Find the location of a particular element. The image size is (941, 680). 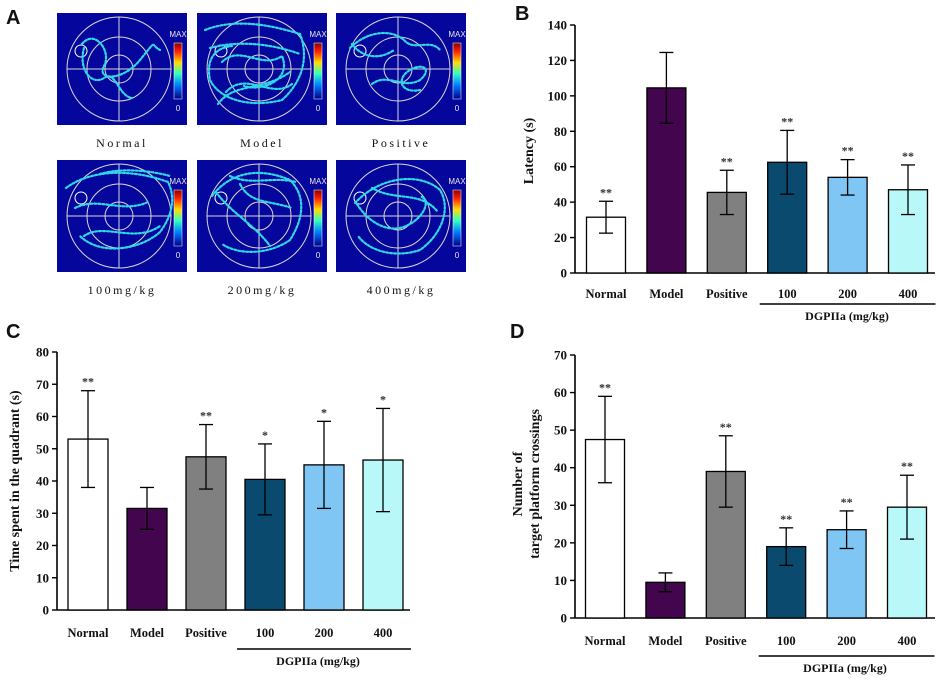

heatmap-label: 200mg/kg is located at coordinates (262, 290).